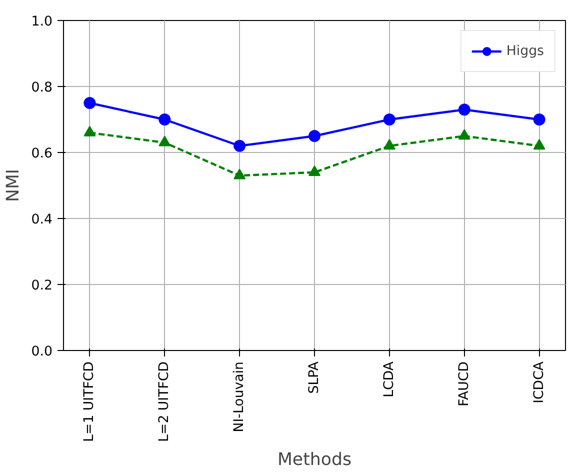  Describe the element at coordinates (525, 51) in the screenshot. I see `legend-label: Higgs` at that location.